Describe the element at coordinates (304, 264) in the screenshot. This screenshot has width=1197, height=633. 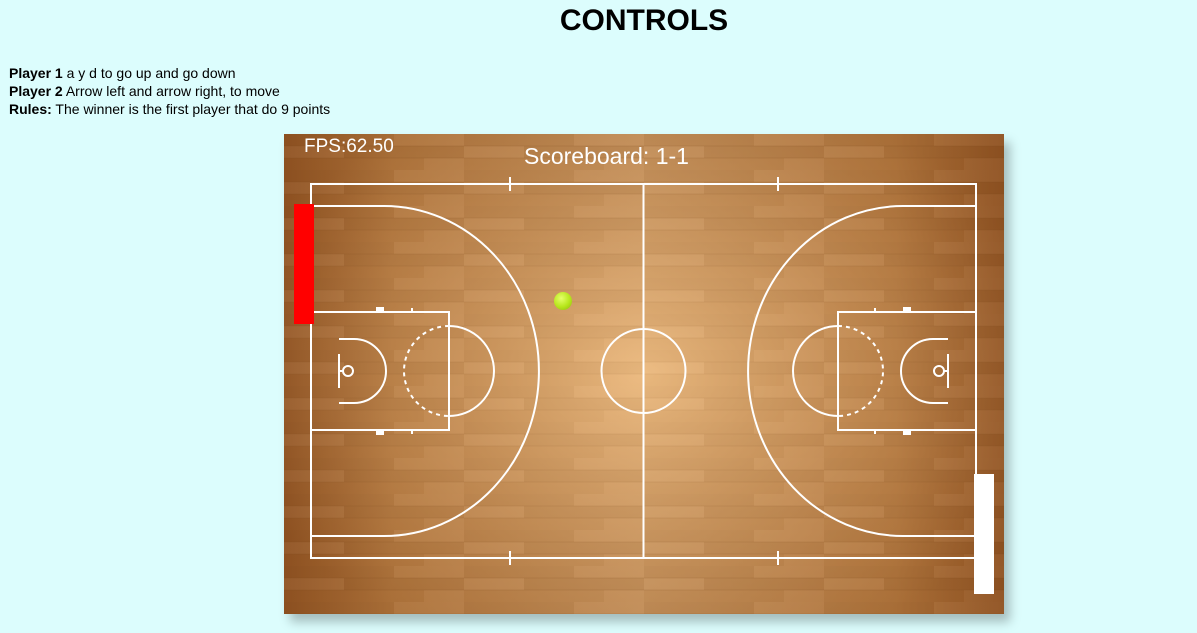
I see `player-1-paddle` at that location.